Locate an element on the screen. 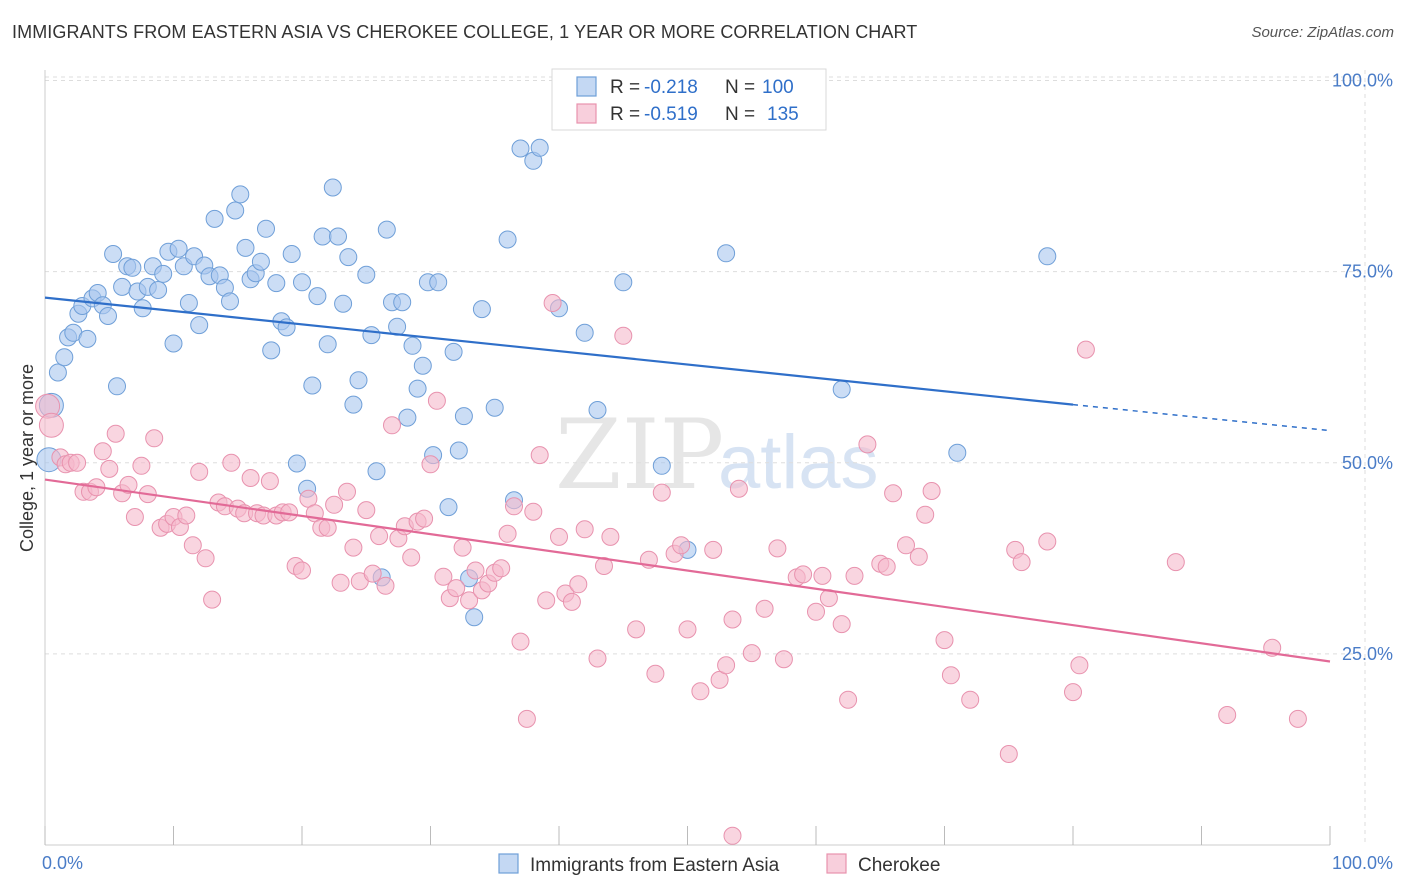 This screenshot has width=1406, height=892. legend-n-label-2: N = is located at coordinates (740, 114).